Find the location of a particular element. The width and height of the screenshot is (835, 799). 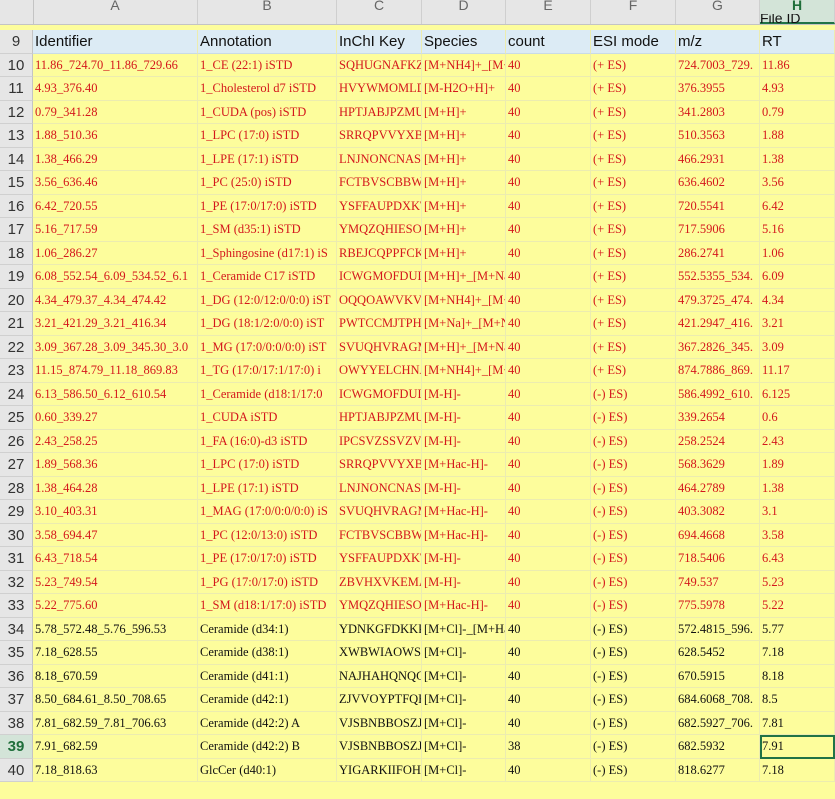

cell-f36: (-) ES) is located at coordinates (633, 676).